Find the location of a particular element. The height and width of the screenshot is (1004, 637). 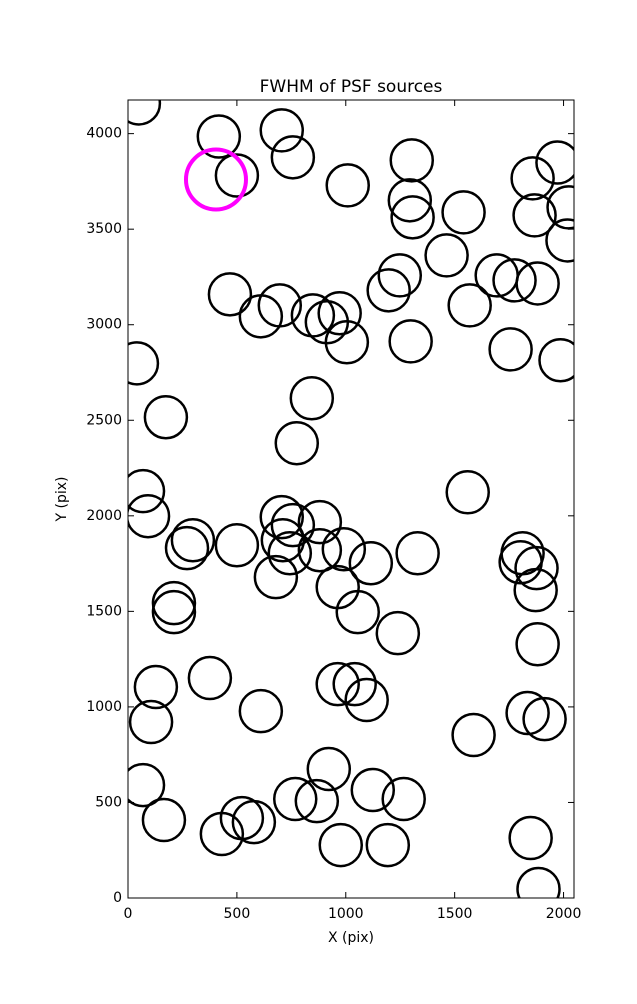

x-axis-label: X (pix) is located at coordinates (351, 938).